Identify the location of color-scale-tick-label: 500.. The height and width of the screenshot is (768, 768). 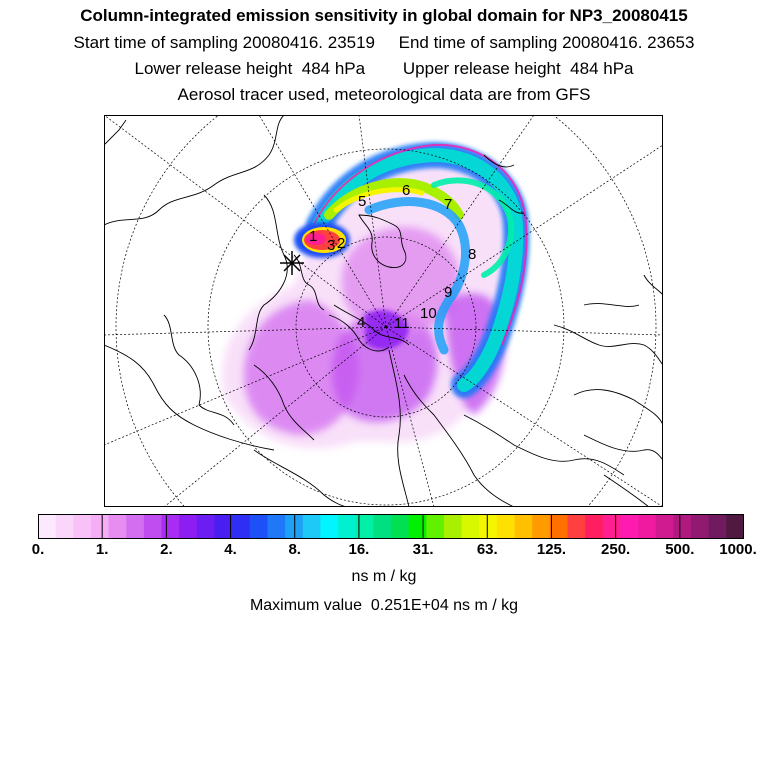
(680, 549).